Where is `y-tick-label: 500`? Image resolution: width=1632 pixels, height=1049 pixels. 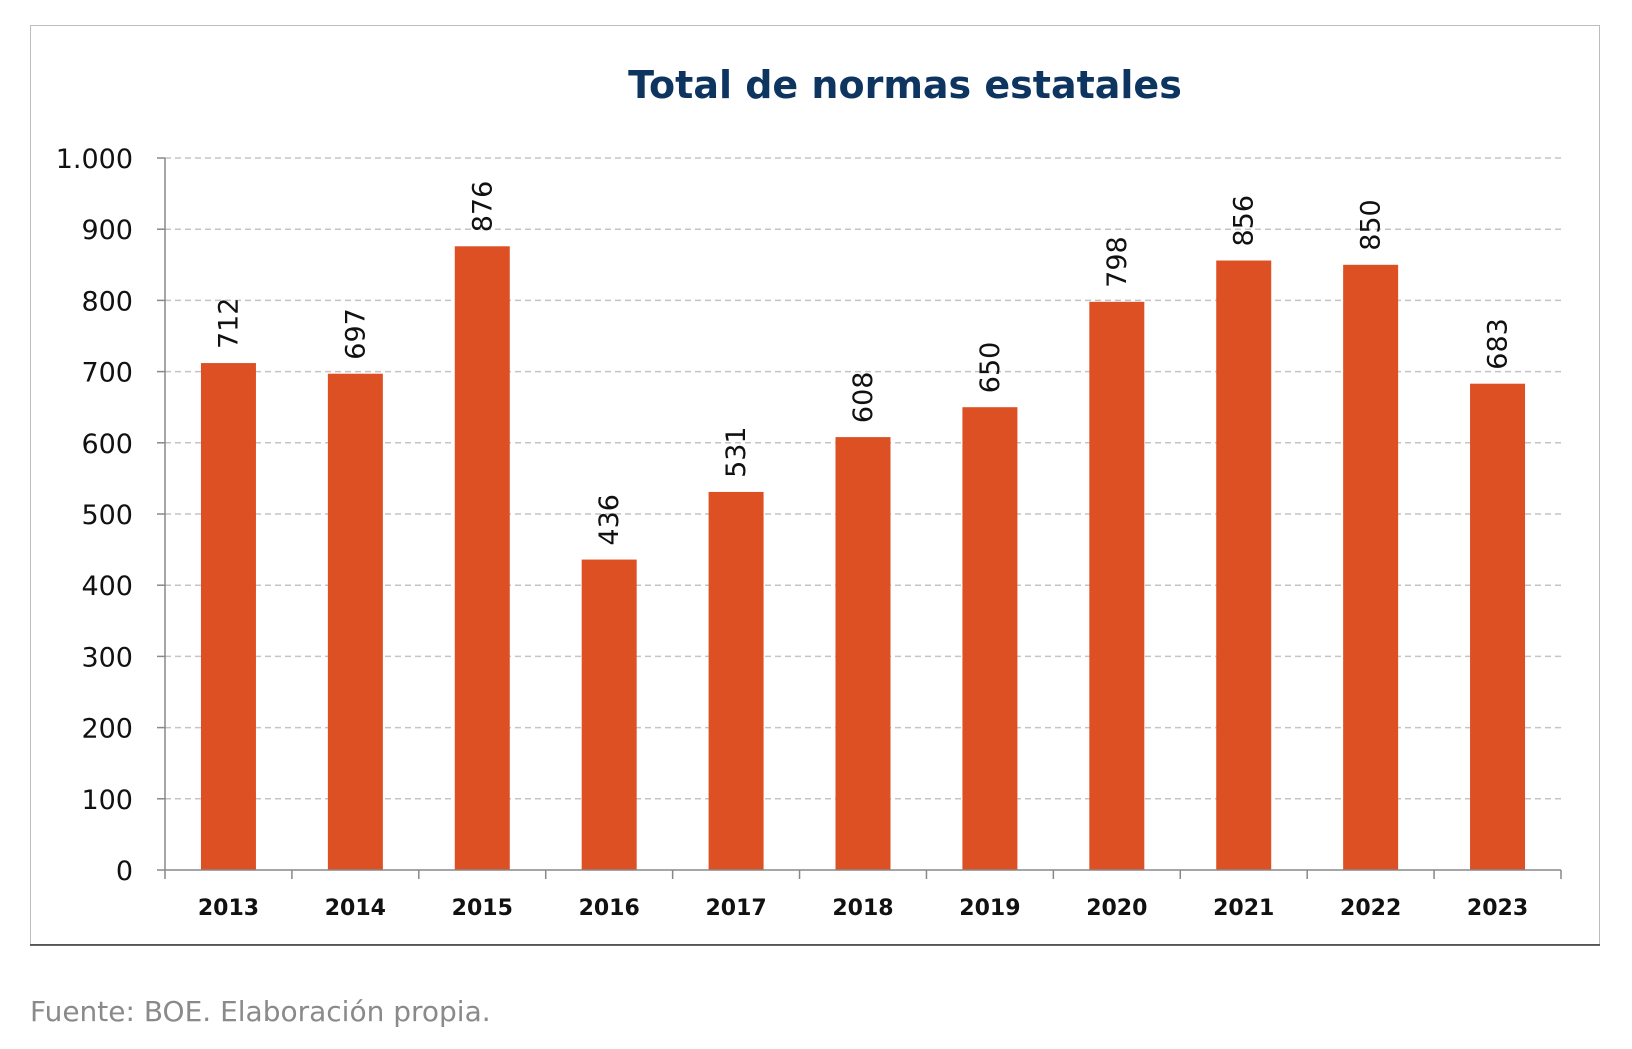 y-tick-label: 500 is located at coordinates (107, 515).